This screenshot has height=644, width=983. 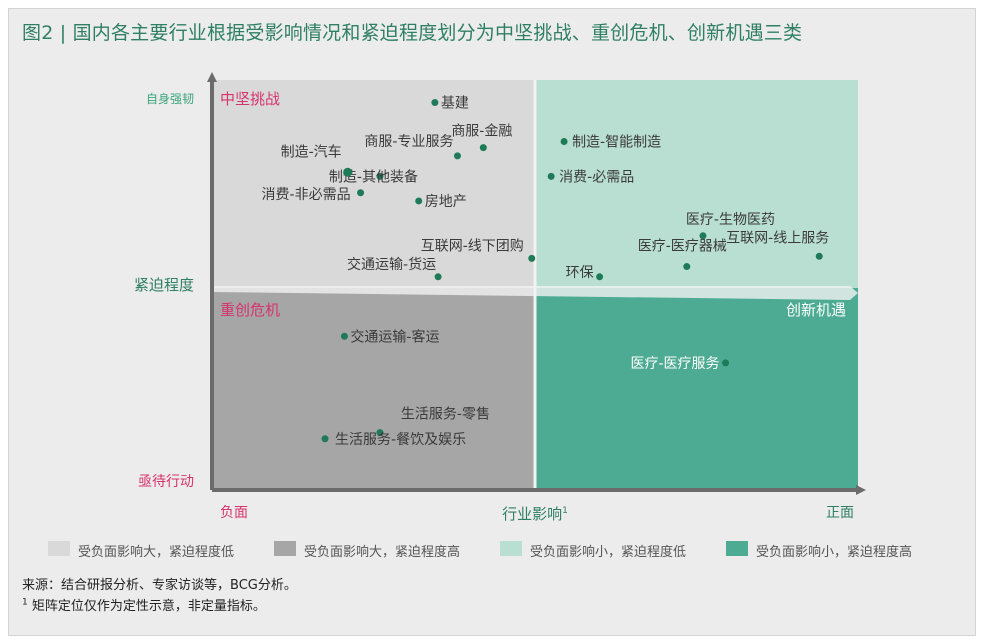 What do you see at coordinates (408, 142) in the screenshot?
I see `data-label: 商服-专业服务` at bounding box center [408, 142].